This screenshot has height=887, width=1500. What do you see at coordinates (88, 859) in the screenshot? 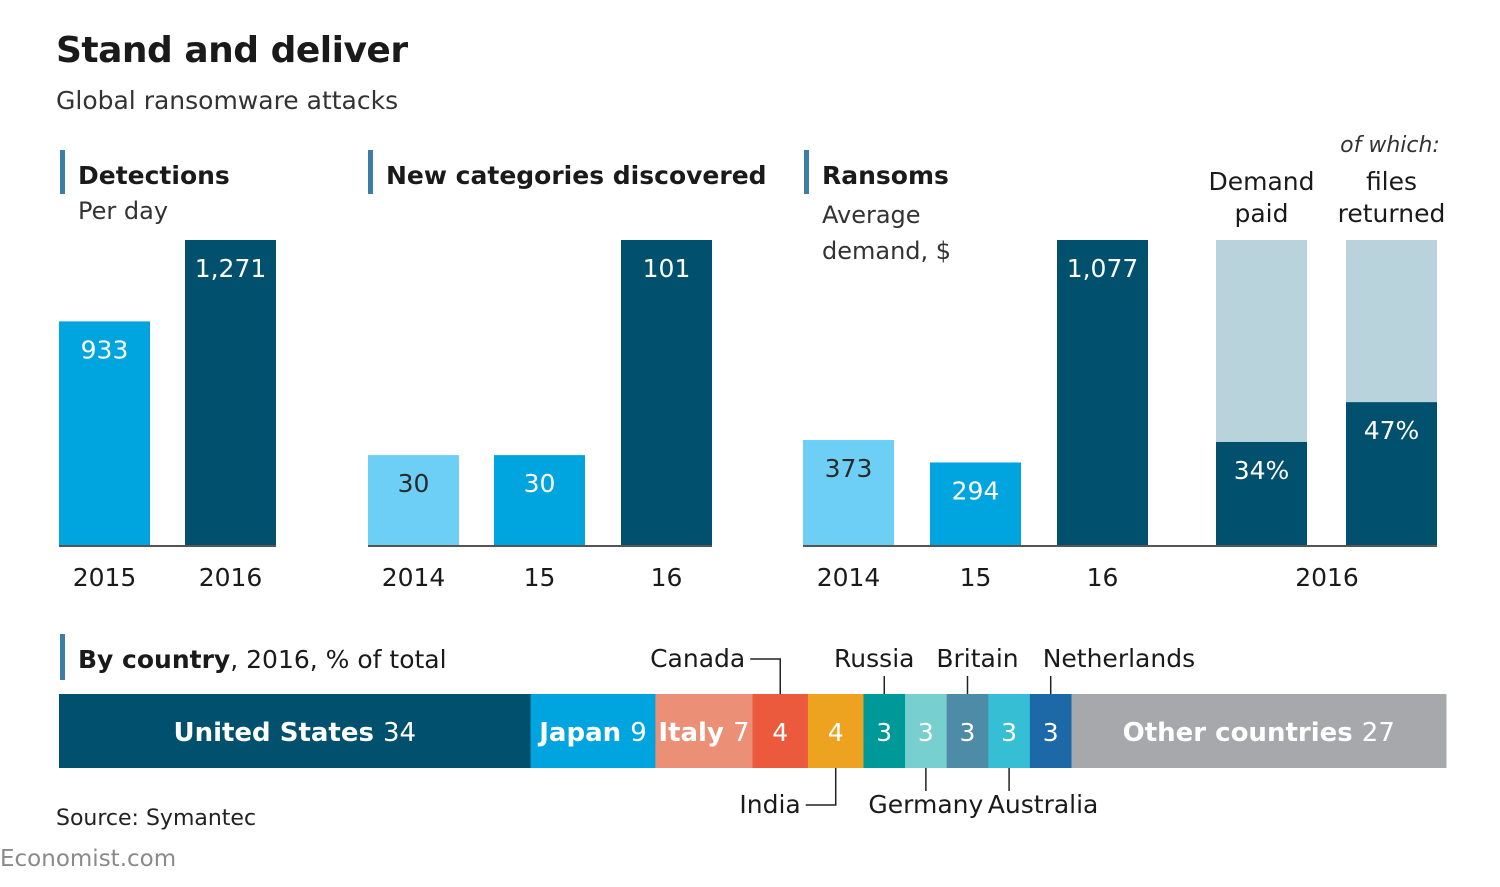
I see `brand-logo-text: Economist.com` at bounding box center [88, 859].